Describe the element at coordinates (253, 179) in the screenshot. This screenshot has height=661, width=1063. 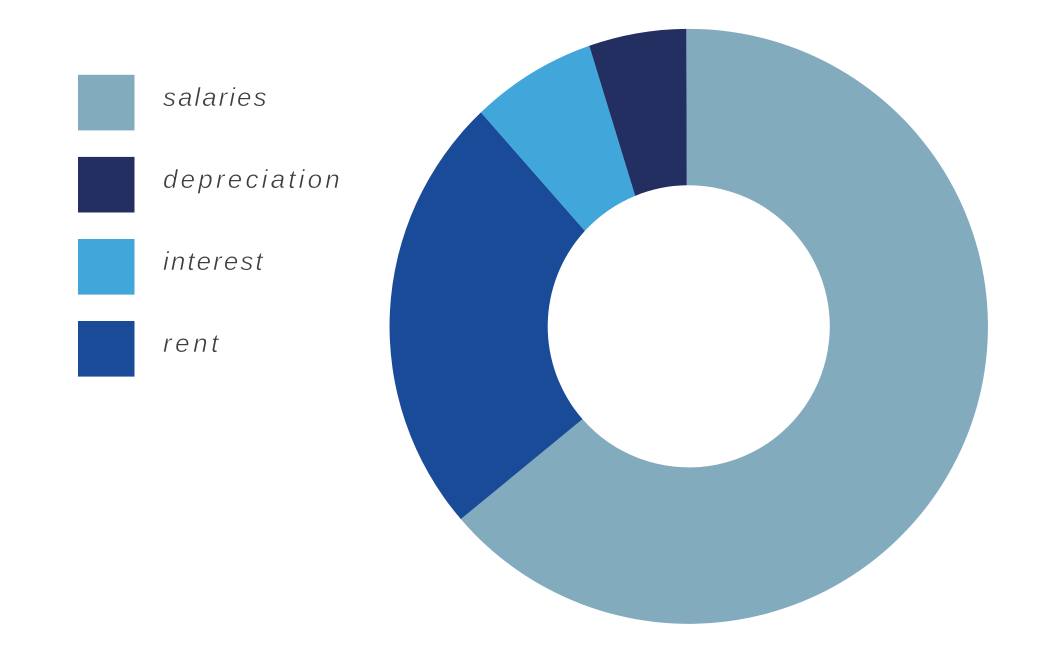
I see `svg-text: depreciation` at that location.